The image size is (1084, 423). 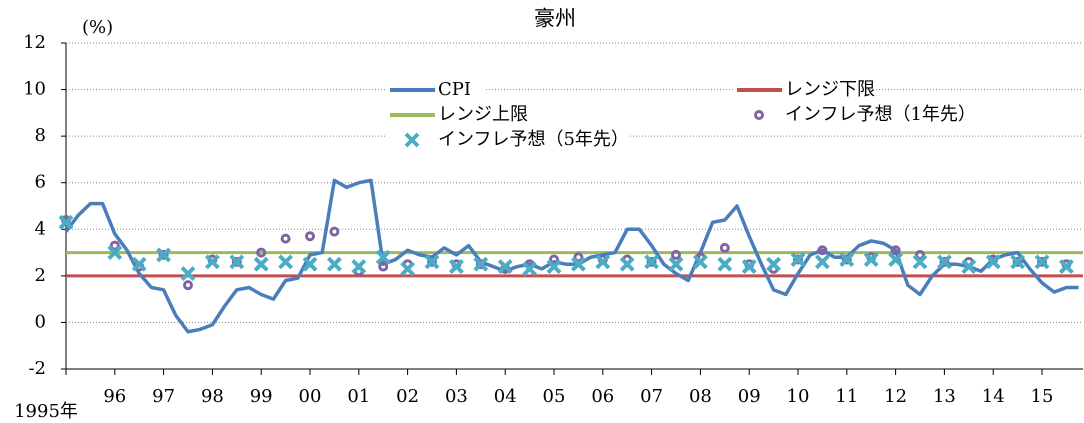 What do you see at coordinates (880, 114) in the screenshot?
I see `legend-label: インフレ予想（1年先）` at bounding box center [880, 114].